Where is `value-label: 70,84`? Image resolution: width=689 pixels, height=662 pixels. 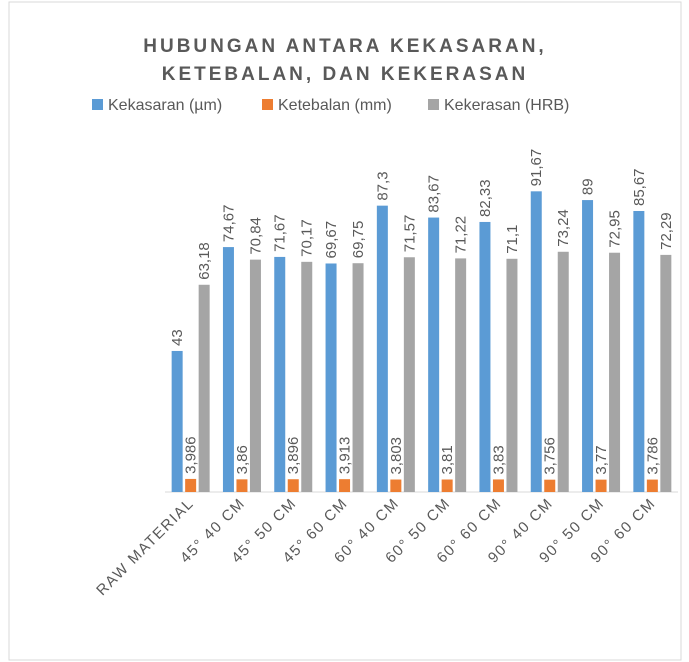 value-label: 70,84 is located at coordinates (255, 236).